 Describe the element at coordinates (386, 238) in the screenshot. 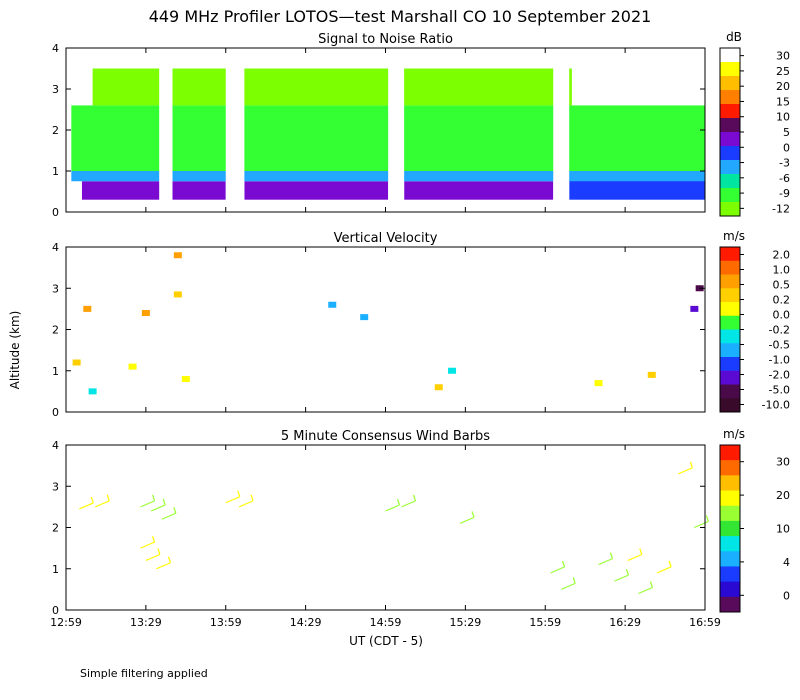

I see `panel-title: Vertical Velocity` at that location.